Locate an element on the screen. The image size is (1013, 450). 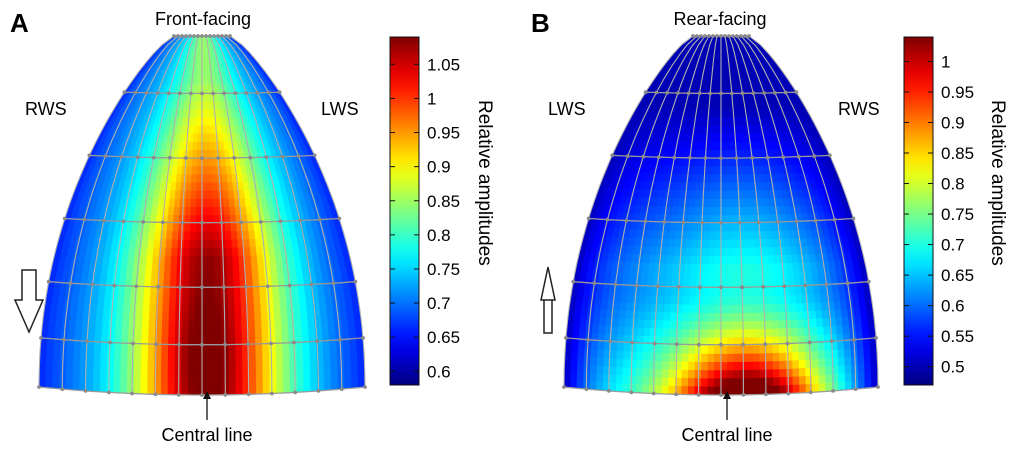
panel-a-central-line-label: Central line is located at coordinates (206, 435).